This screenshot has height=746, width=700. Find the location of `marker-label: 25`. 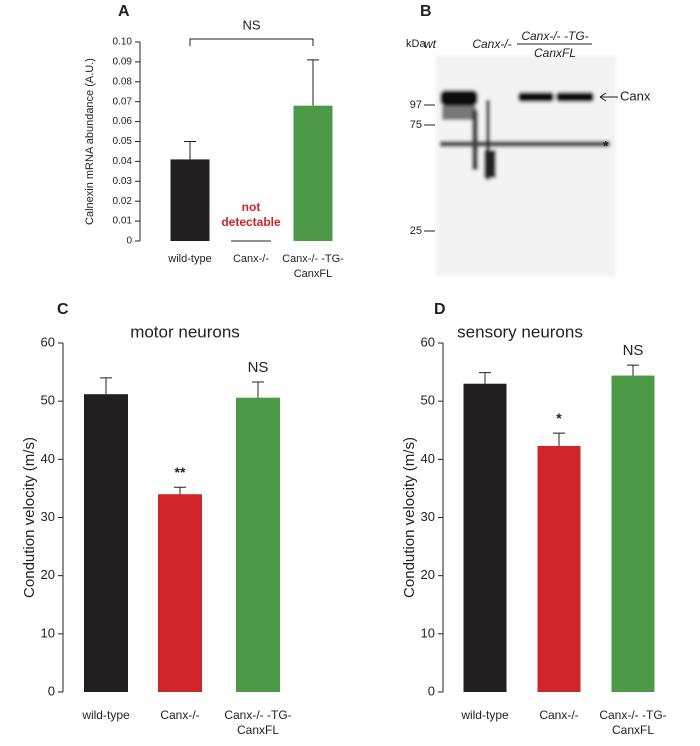

marker-label: 25 is located at coordinates (416, 231).